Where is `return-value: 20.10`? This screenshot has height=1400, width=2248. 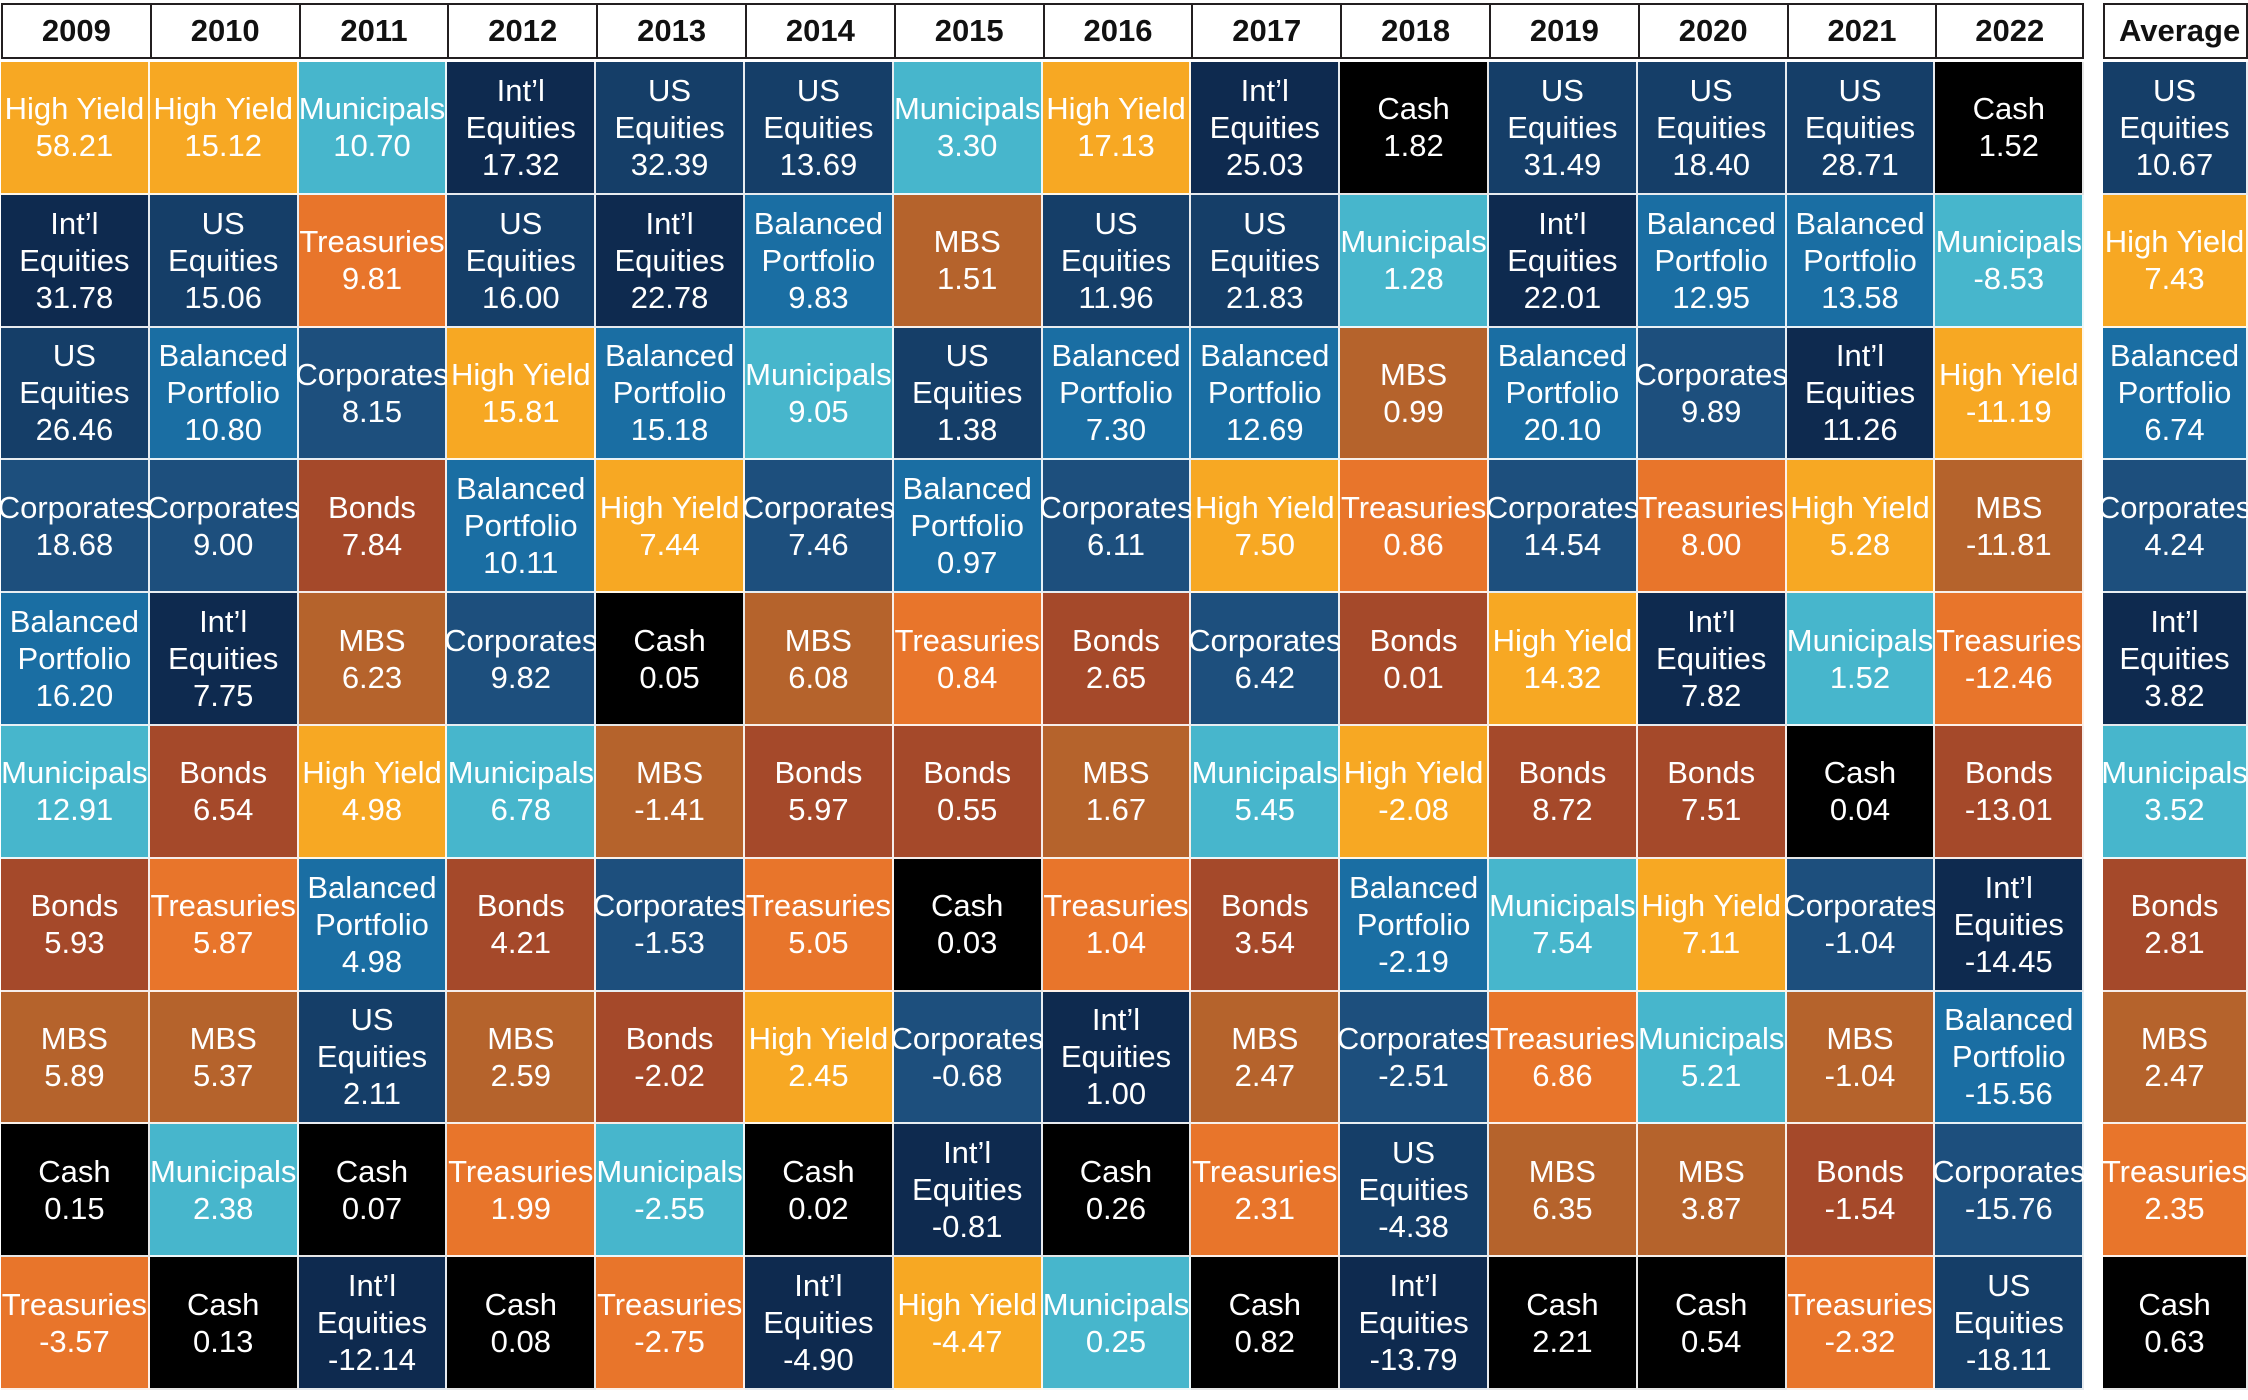 return-value: 20.10 is located at coordinates (1562, 430).